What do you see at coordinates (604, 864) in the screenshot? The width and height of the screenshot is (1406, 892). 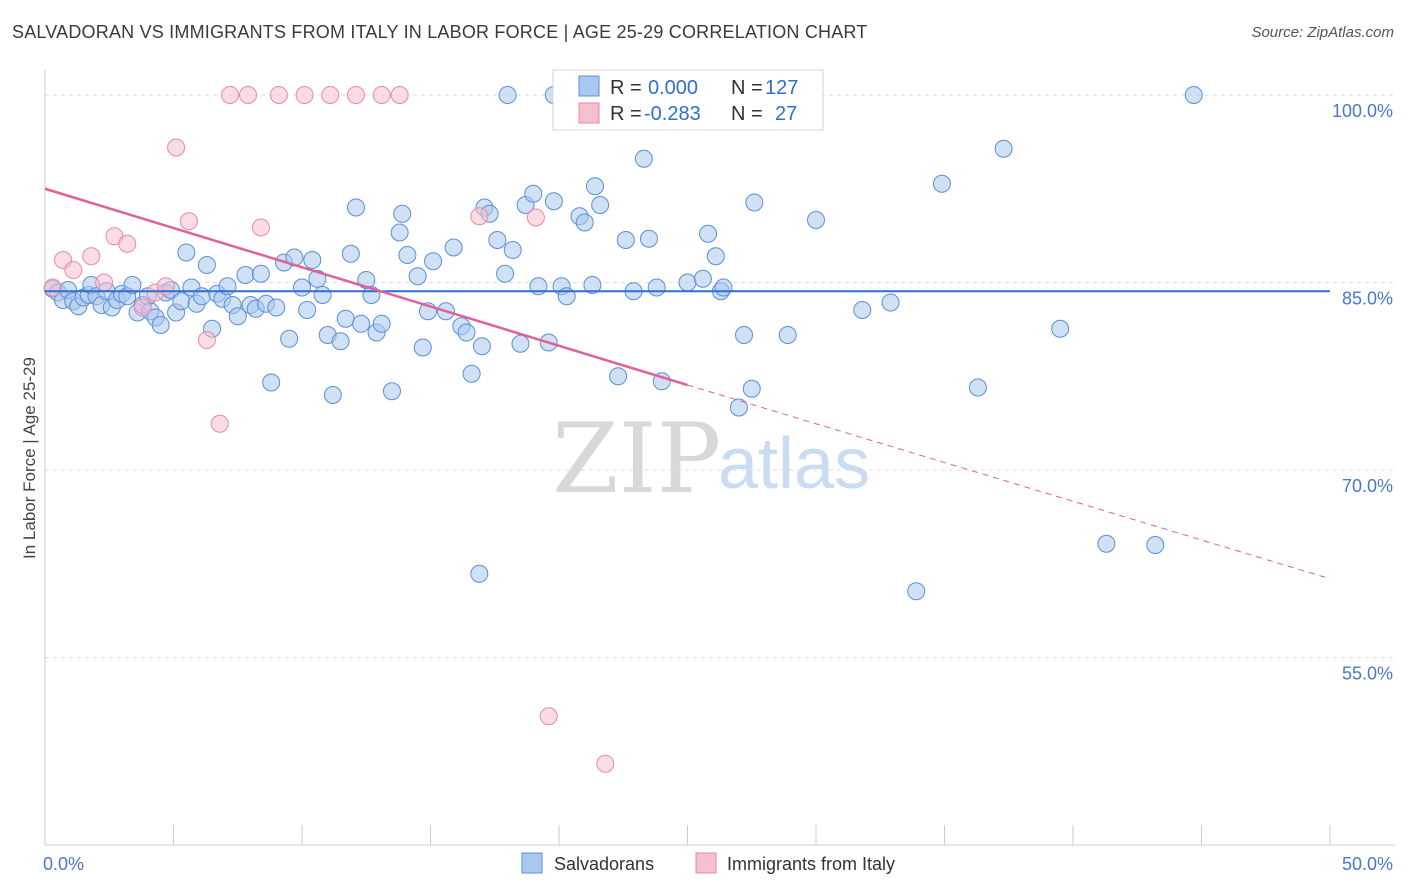 I see `bottom-legend-salvadorans: Salvadorans` at bounding box center [604, 864].